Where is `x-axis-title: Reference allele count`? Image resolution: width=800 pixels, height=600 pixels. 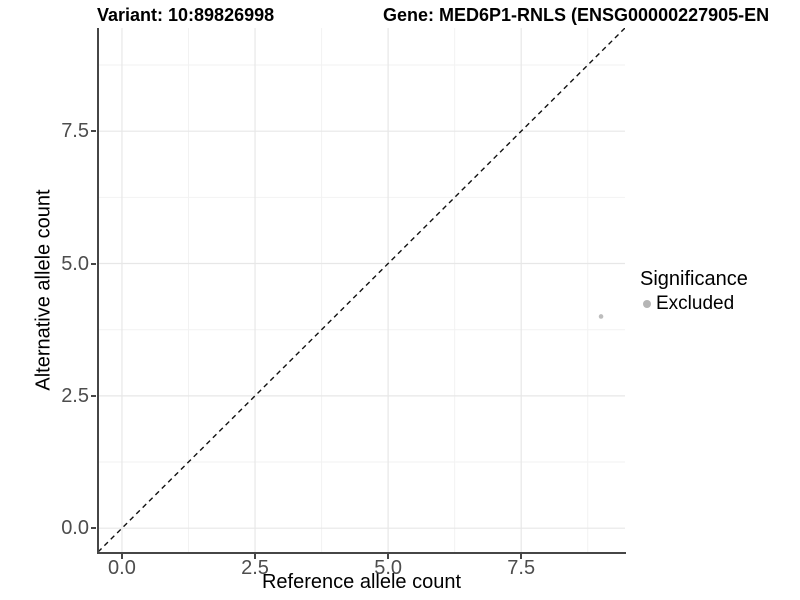
x-axis-title: Reference allele count is located at coordinates (361, 582).